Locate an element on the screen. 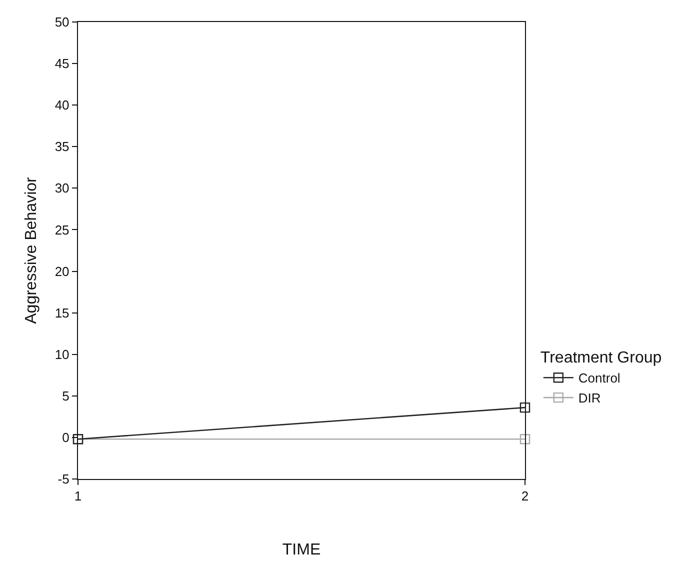 The height and width of the screenshot is (567, 699). y-tick-label: 15 is located at coordinates (62, 312).